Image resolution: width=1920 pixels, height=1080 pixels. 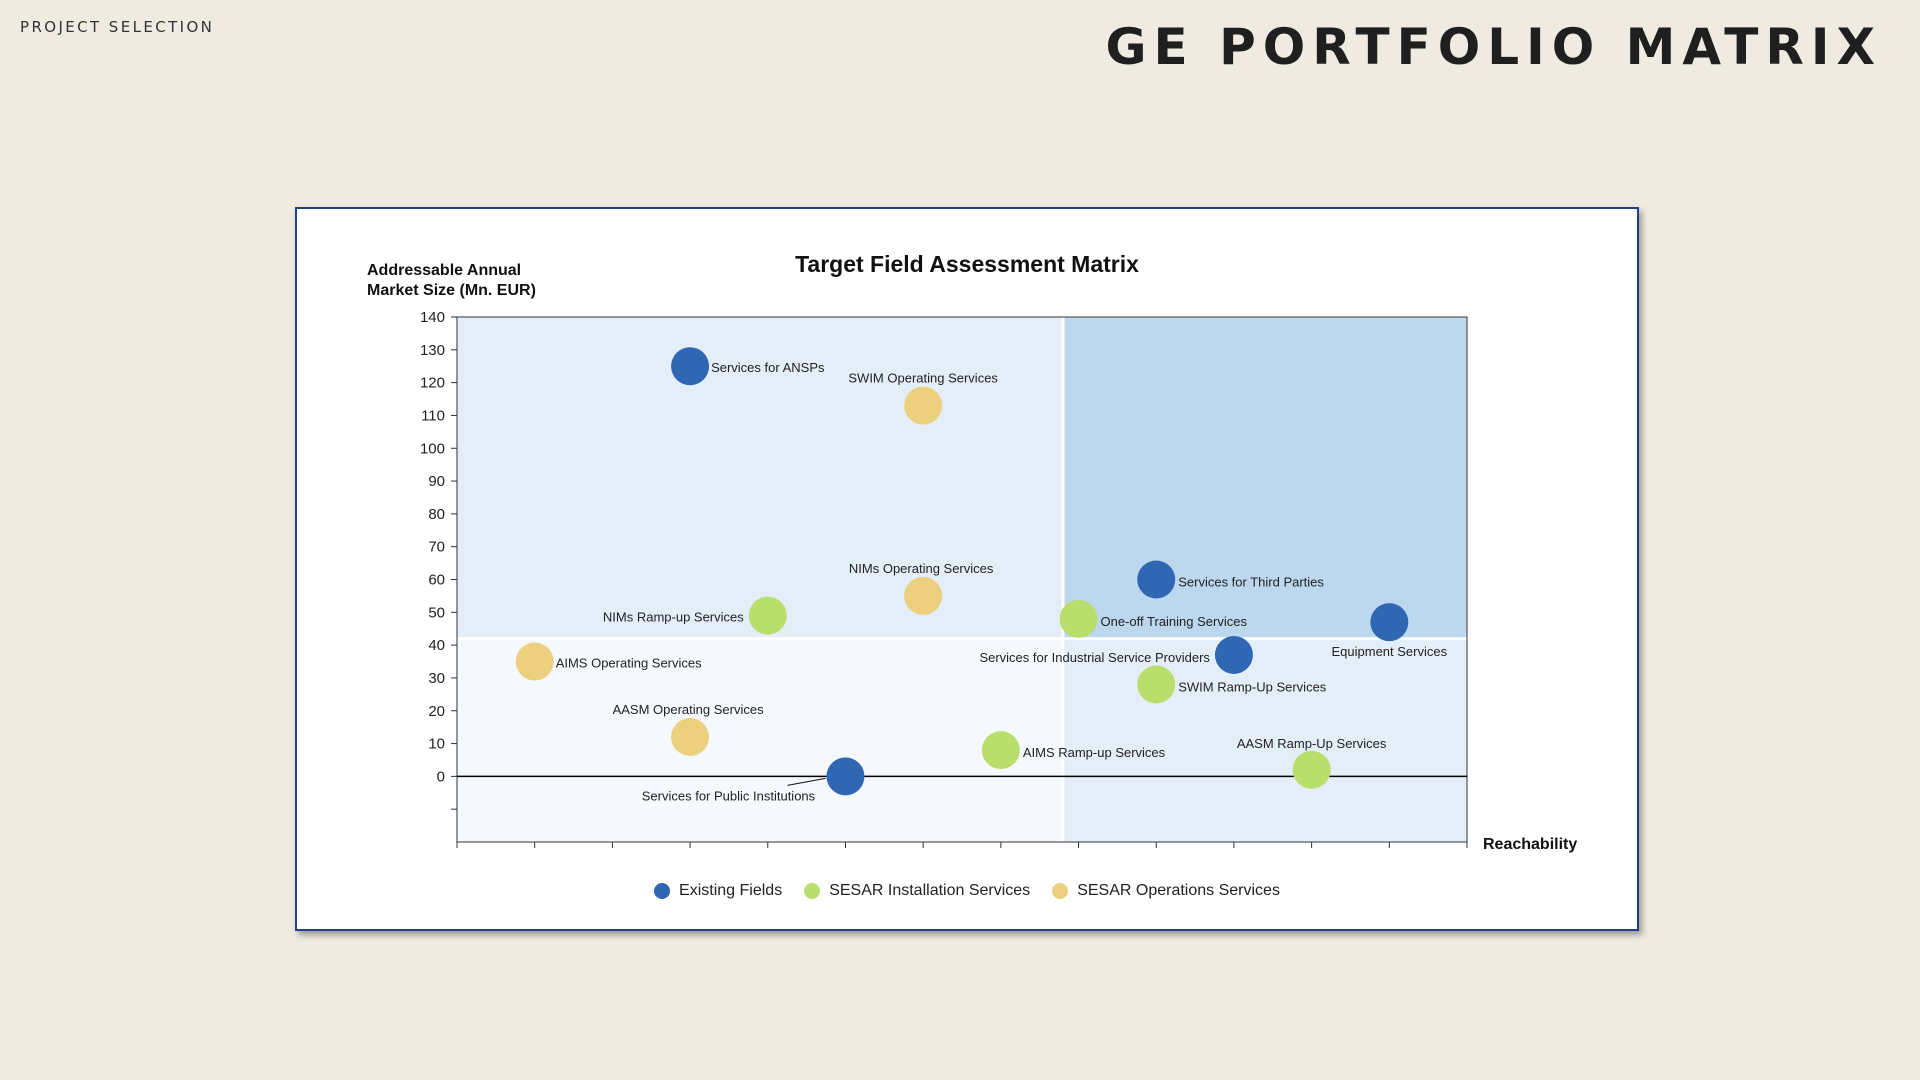 What do you see at coordinates (1251, 582) in the screenshot?
I see `bubble-label: Services for Third Parties` at bounding box center [1251, 582].